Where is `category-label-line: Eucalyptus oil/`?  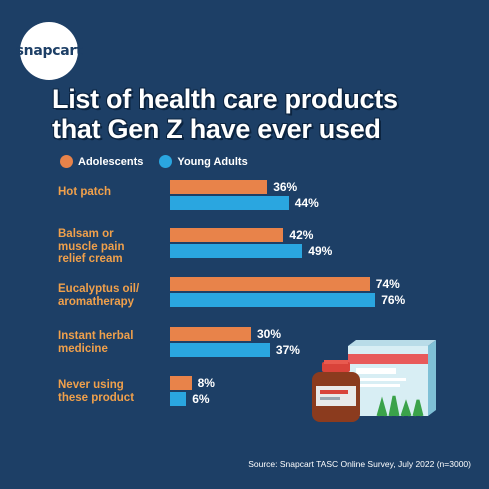 category-label-line: Eucalyptus oil/ is located at coordinates (99, 289).